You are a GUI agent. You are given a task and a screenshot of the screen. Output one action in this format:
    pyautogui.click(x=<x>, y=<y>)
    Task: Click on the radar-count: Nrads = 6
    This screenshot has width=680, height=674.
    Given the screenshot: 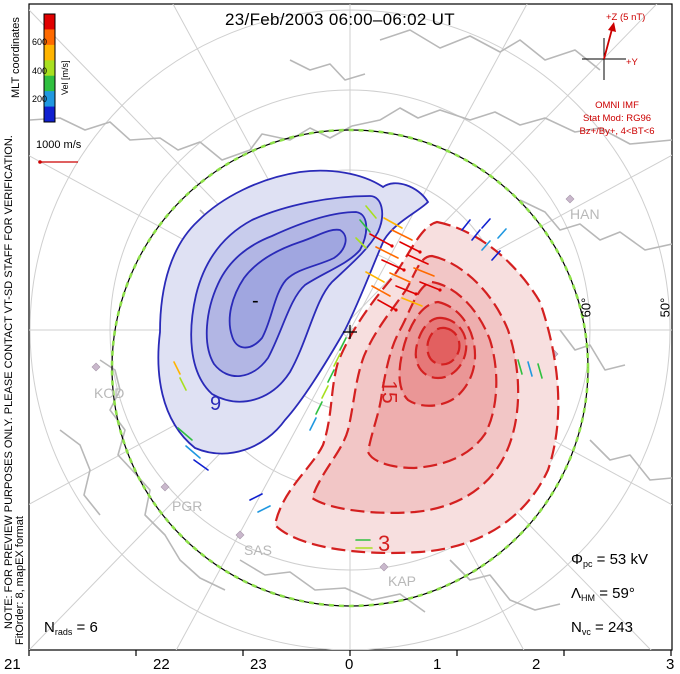 What is the action you would take?
    pyautogui.click(x=71, y=628)
    